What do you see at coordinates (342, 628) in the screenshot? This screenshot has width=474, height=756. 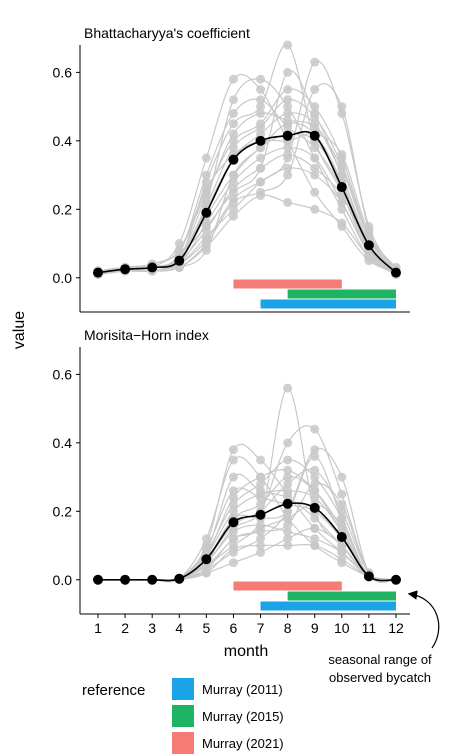 I see `x-tick-label: 10` at bounding box center [342, 628].